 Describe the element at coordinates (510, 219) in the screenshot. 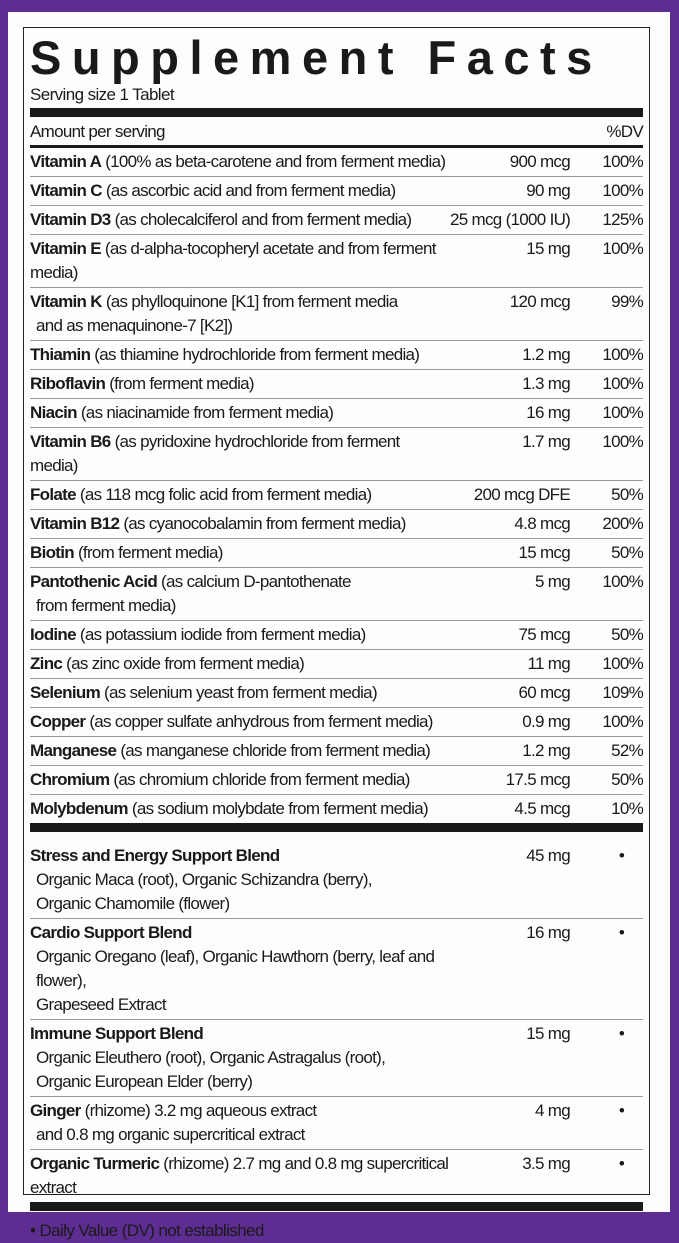

I see `nutrient-amount: 25 mcg (1000 IU)` at that location.